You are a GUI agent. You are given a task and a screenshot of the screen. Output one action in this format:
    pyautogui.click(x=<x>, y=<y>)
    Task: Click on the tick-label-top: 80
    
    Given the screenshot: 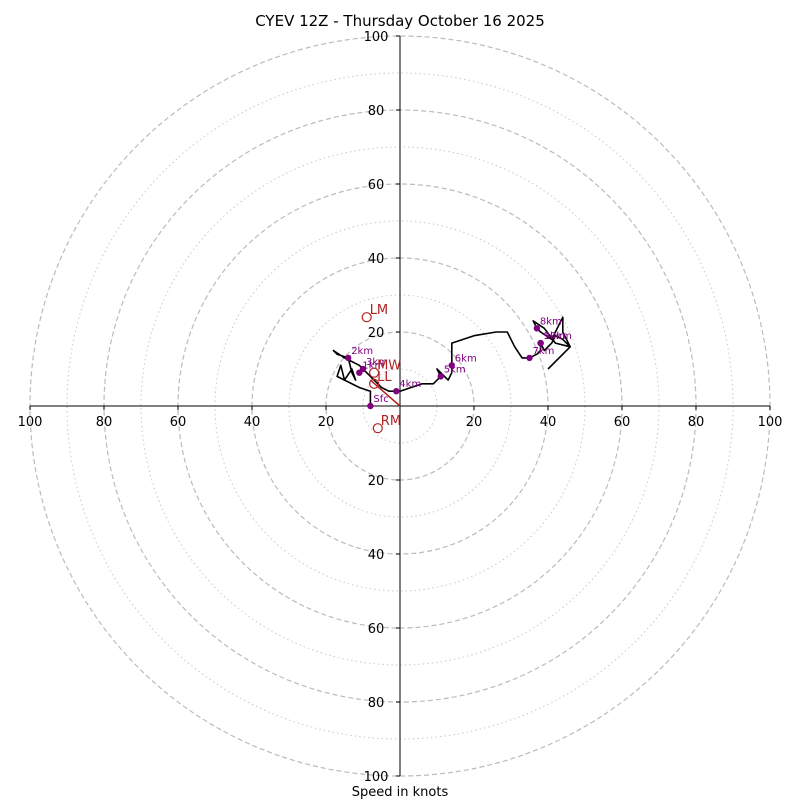 What is the action you would take?
    pyautogui.click(x=376, y=111)
    